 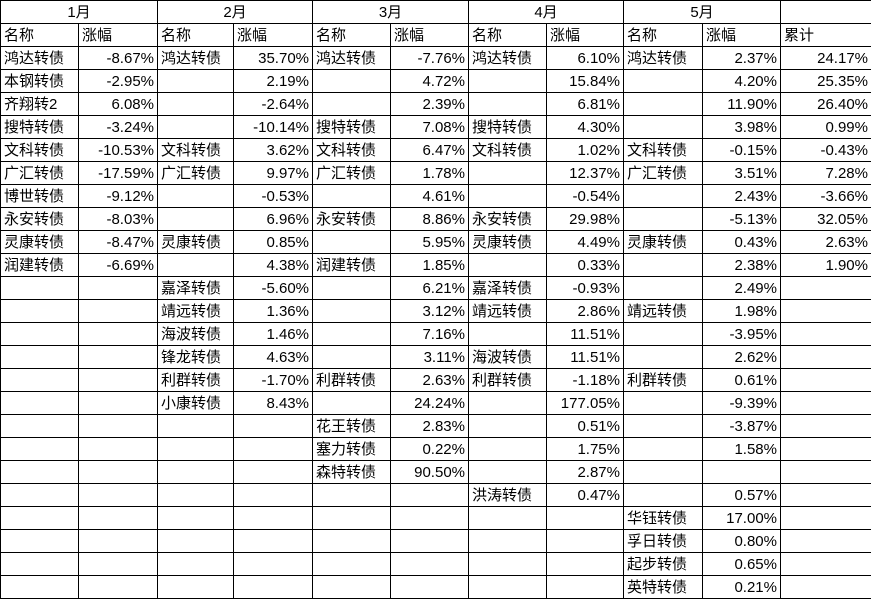 I want to click on pct-change-cell: -3.24%, so click(x=118, y=127).